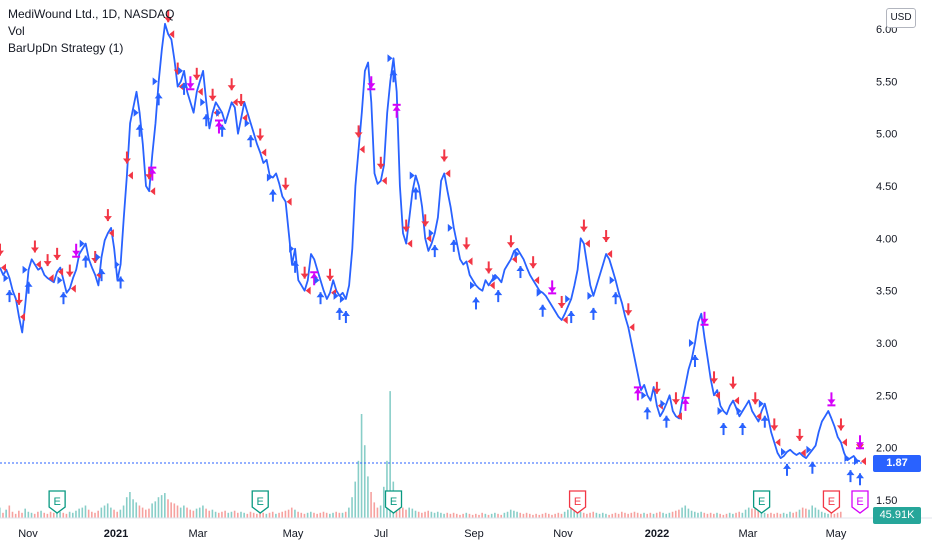 This screenshot has width=932, height=550. Describe the element at coordinates (16, 31) in the screenshot. I see `volume-indicator-label: Vol` at that location.